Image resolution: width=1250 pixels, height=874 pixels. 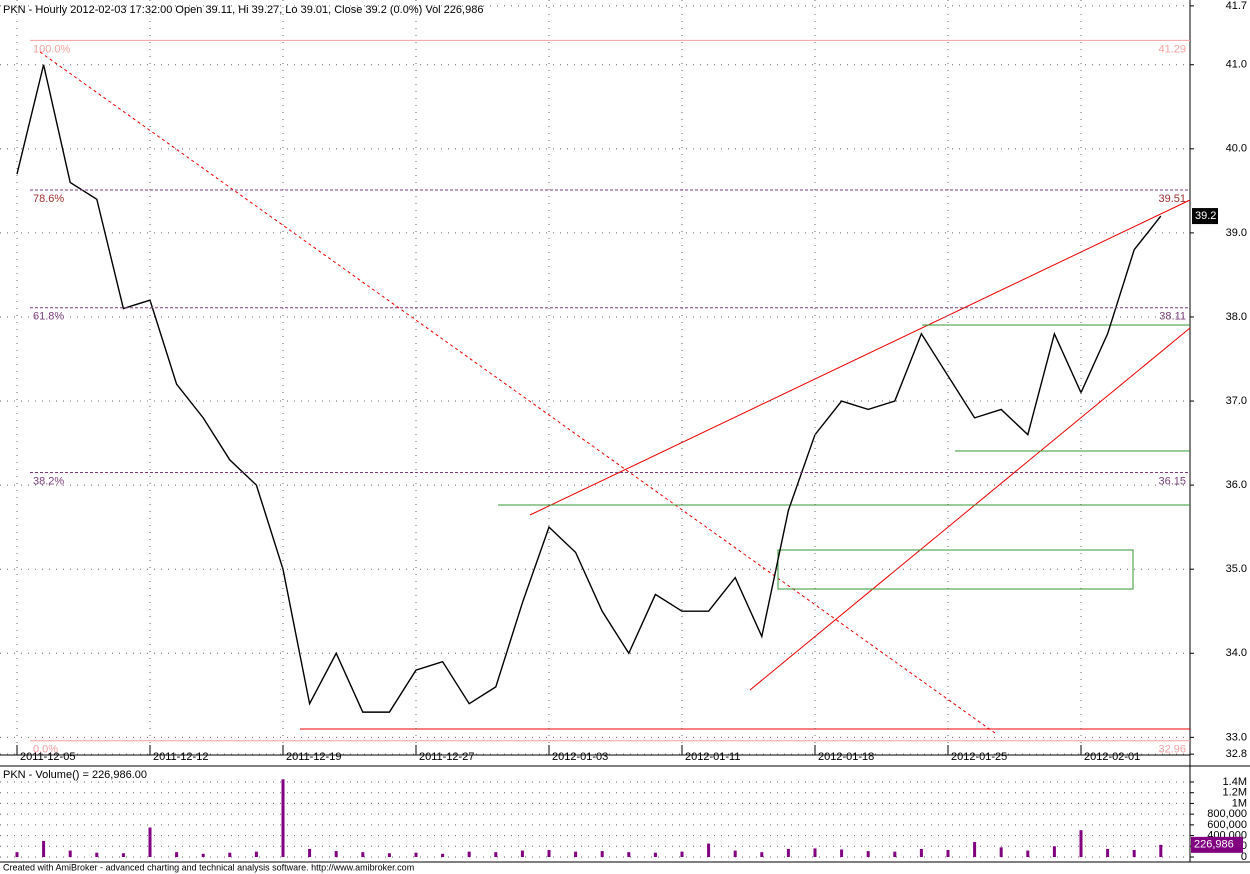 I want to click on y-tick-label: 39.0, so click(x=1236, y=233).